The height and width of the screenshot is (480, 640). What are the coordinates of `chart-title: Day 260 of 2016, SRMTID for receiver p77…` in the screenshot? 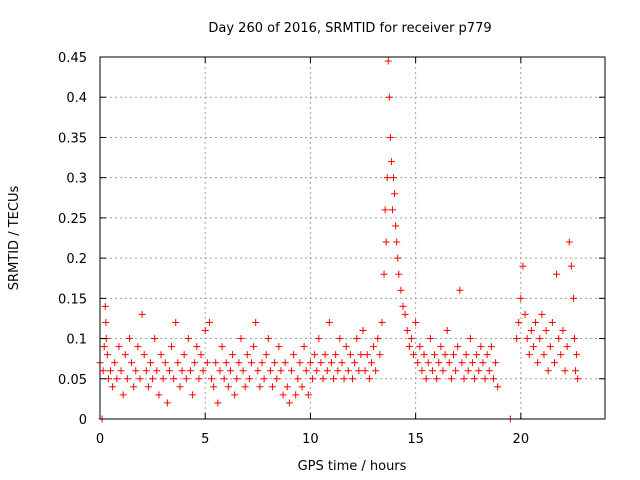 It's located at (349, 28).